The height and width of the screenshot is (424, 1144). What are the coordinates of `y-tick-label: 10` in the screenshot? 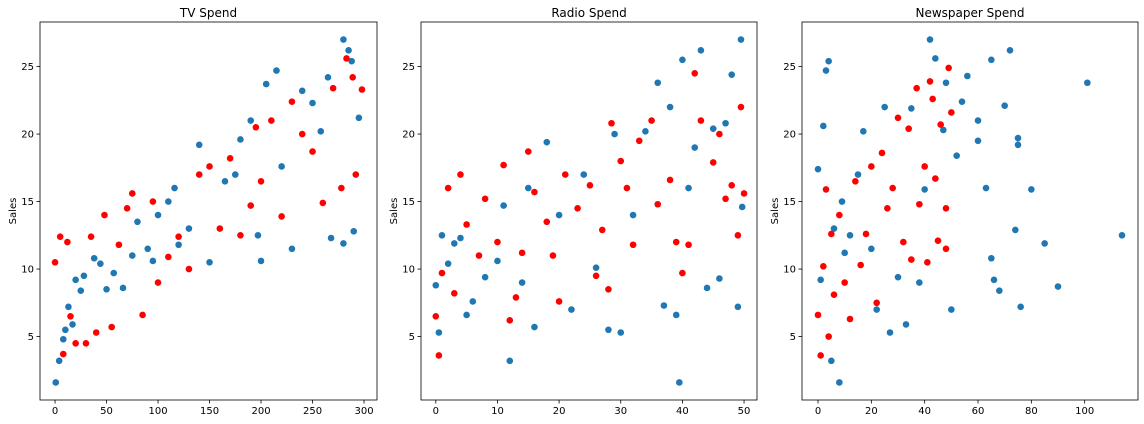 It's located at (27, 270).